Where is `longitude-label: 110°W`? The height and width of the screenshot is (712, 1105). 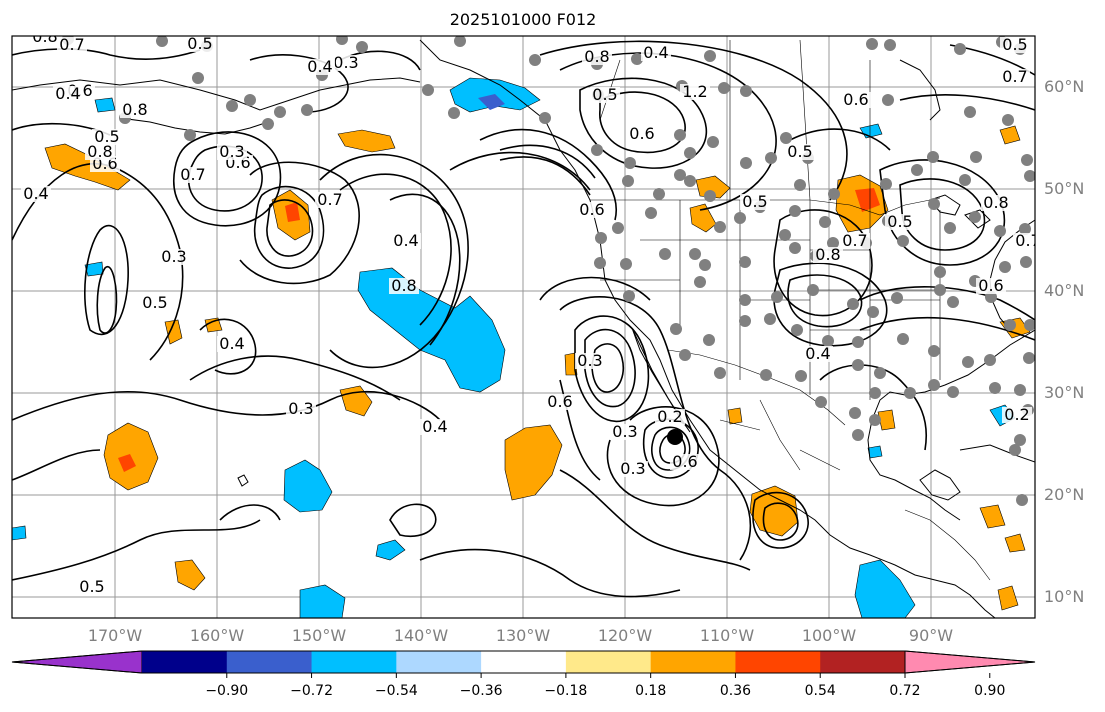 longitude-label: 110°W is located at coordinates (727, 635).